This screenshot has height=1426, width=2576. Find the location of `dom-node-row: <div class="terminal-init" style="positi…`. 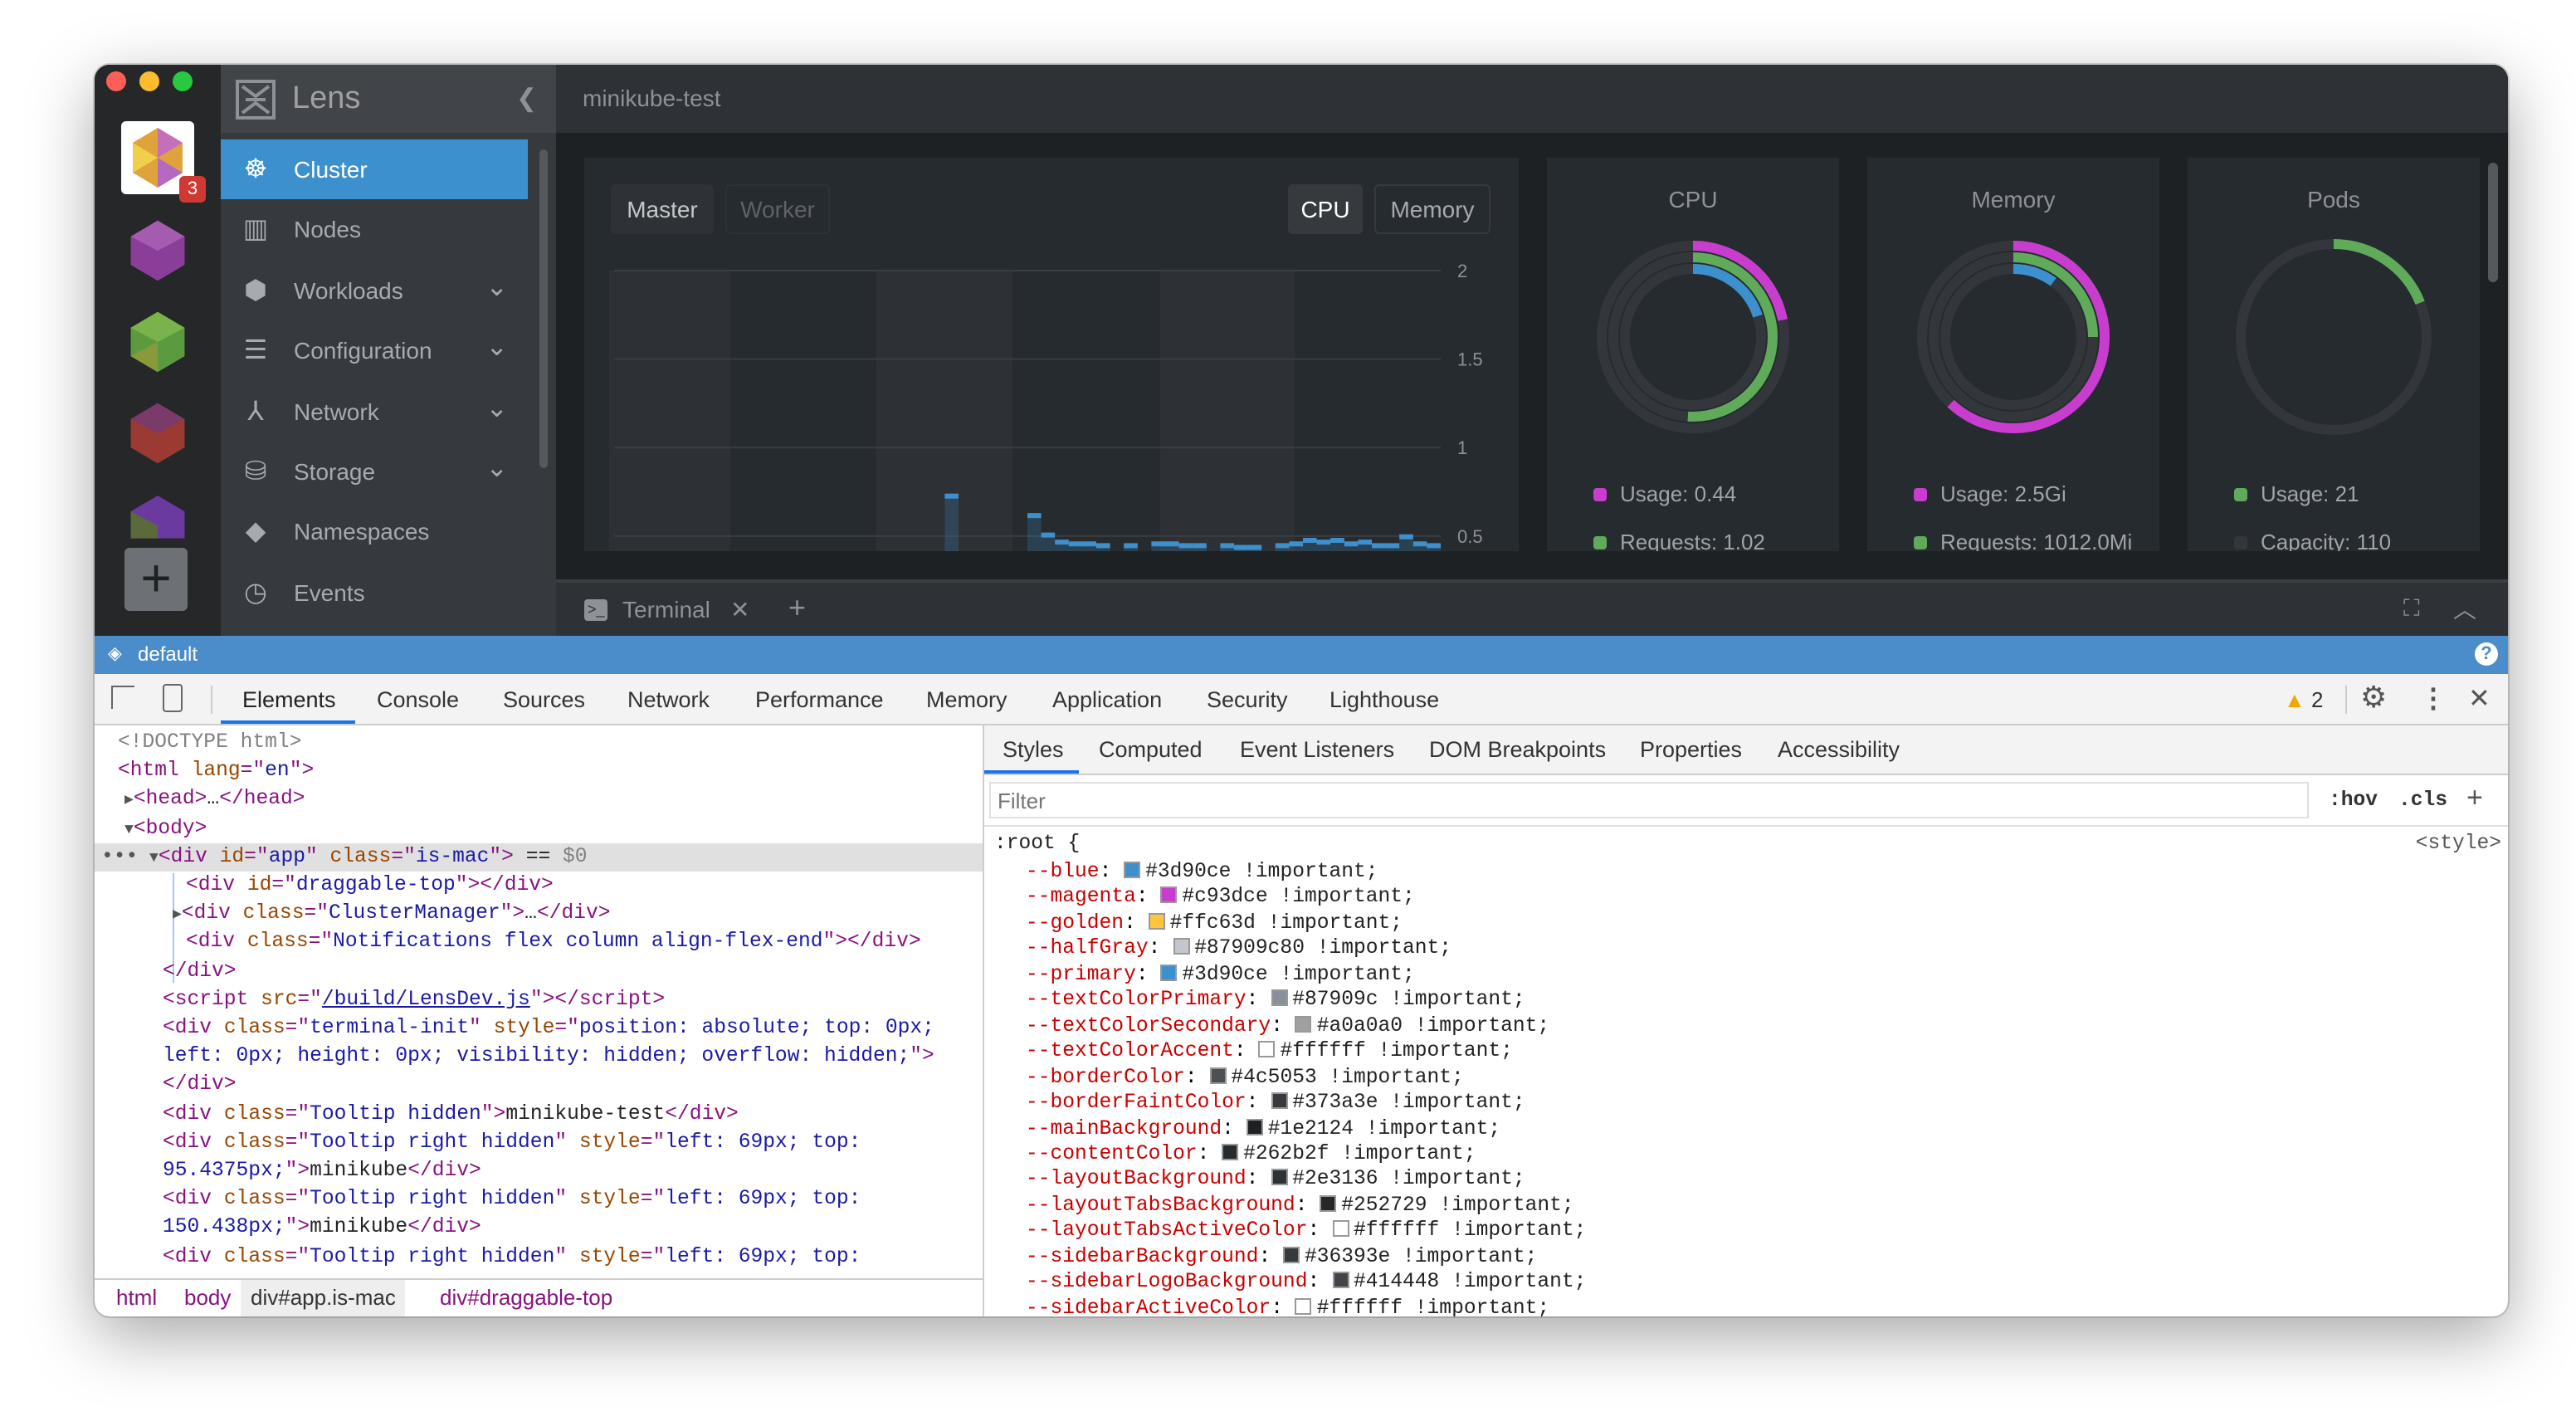

dom-node-row: <div class="terminal-init" style="positi… is located at coordinates (539, 1028).